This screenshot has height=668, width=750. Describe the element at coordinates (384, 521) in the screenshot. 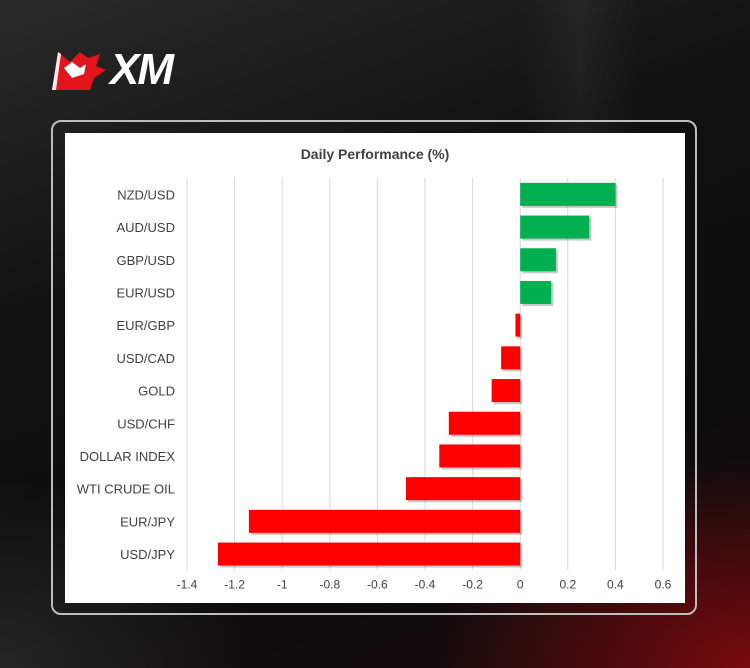

I see `bar-eur-jpy` at that location.